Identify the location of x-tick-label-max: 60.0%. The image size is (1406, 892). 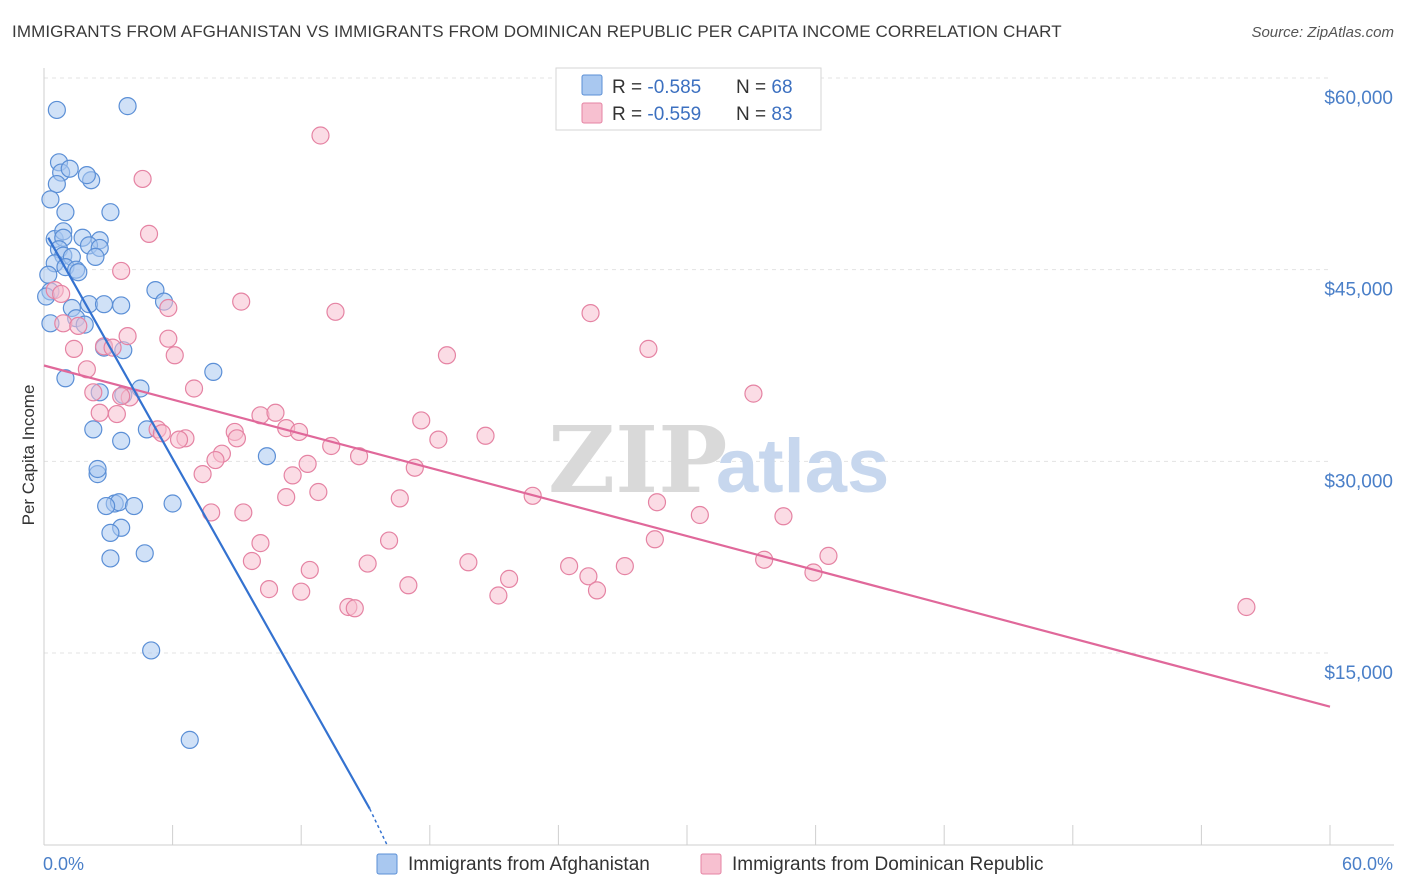
(1367, 864).